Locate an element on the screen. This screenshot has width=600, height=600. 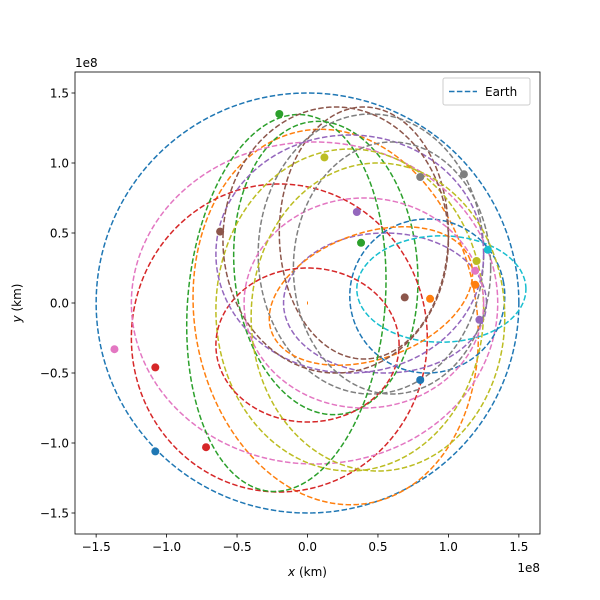
x-tick-label: −1.0 is located at coordinates (166, 547).